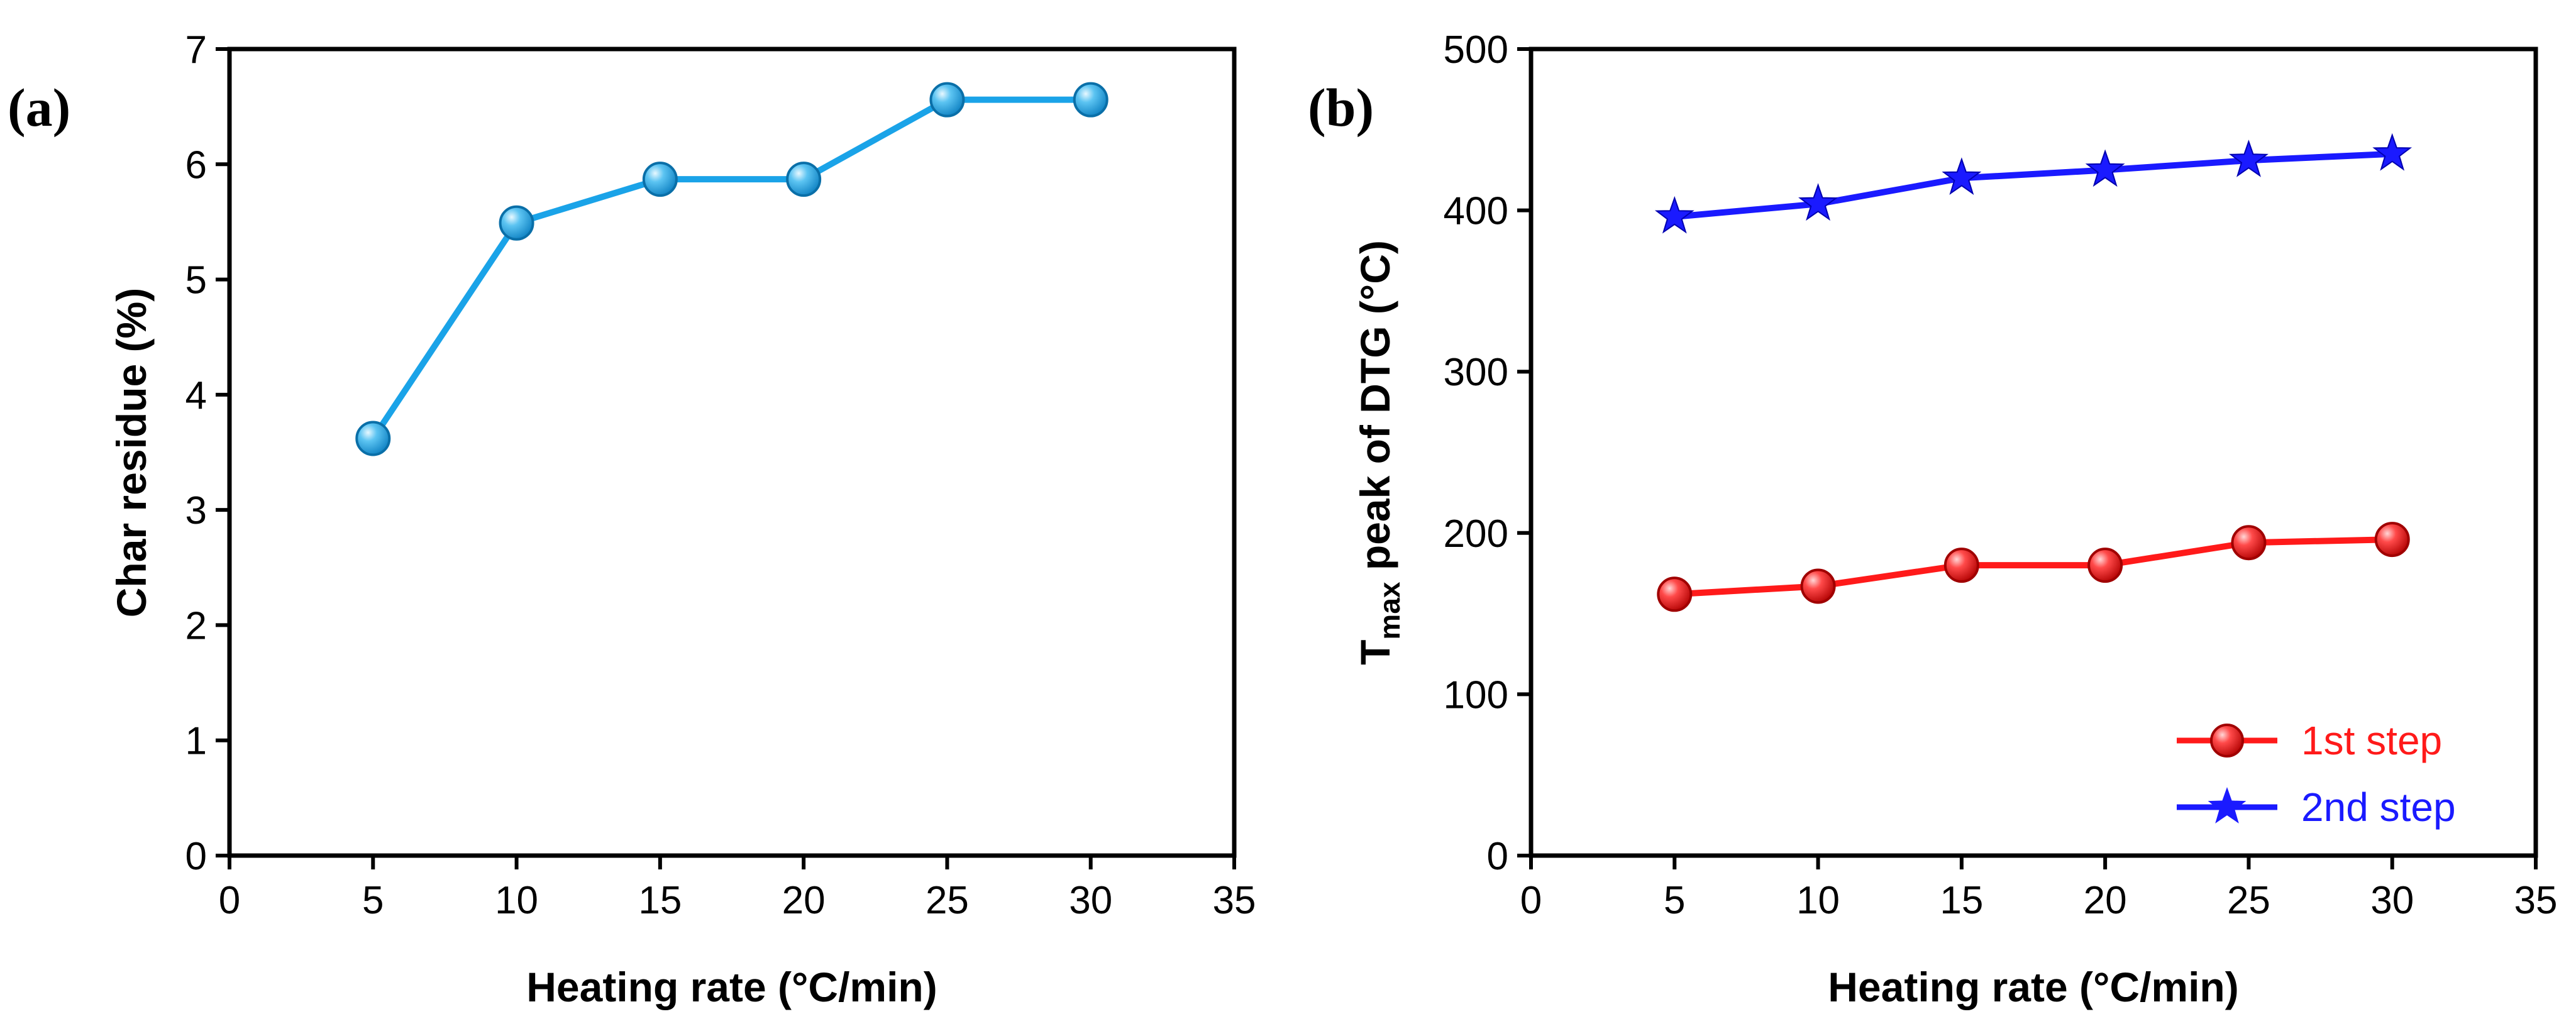  What do you see at coordinates (196, 742) in the screenshot?
I see `y-tick-label: 1` at bounding box center [196, 742].